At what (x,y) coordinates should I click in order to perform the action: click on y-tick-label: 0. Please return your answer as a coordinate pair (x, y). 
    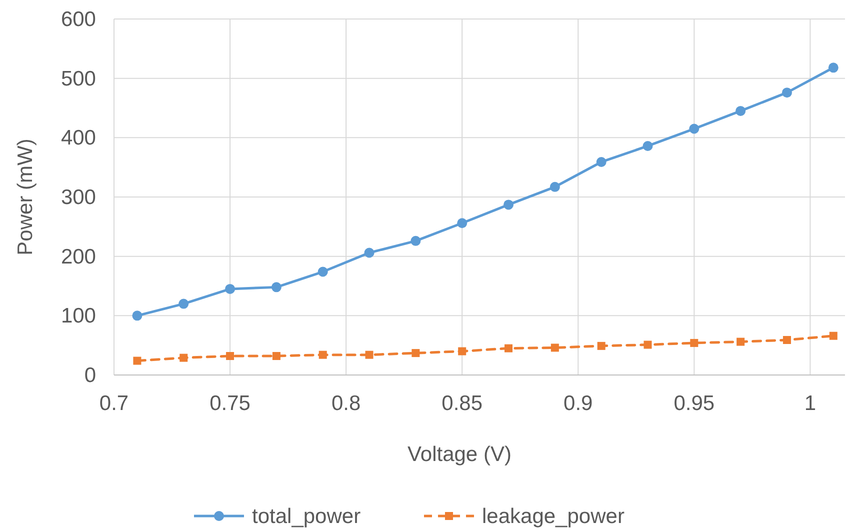
    Looking at the image, I should click on (90, 375).